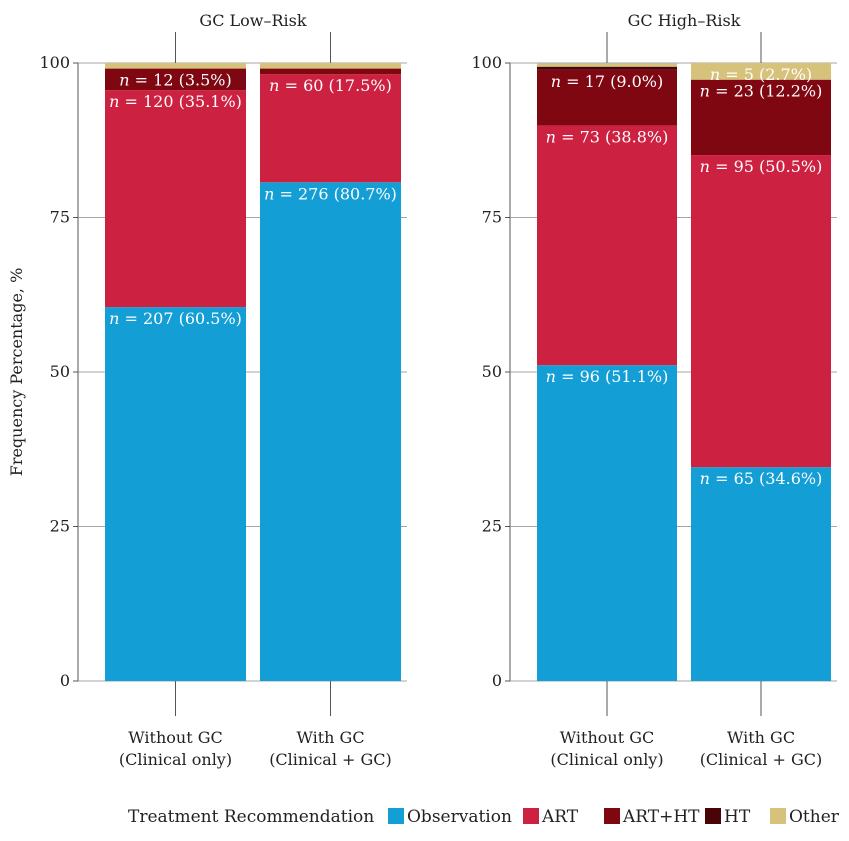  I want to click on legend-swatch-other, so click(778, 816).